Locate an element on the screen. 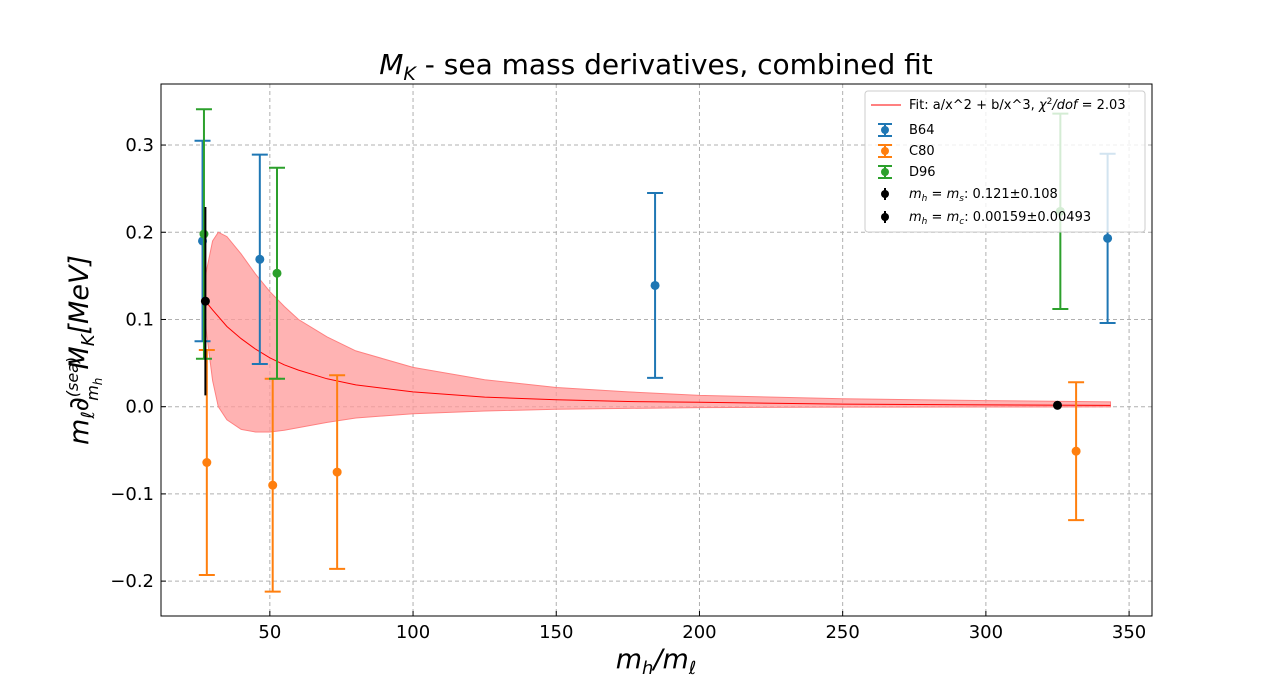 This screenshot has width=1280, height=692. y-tick-label-0: −0.2 is located at coordinates (132, 581).